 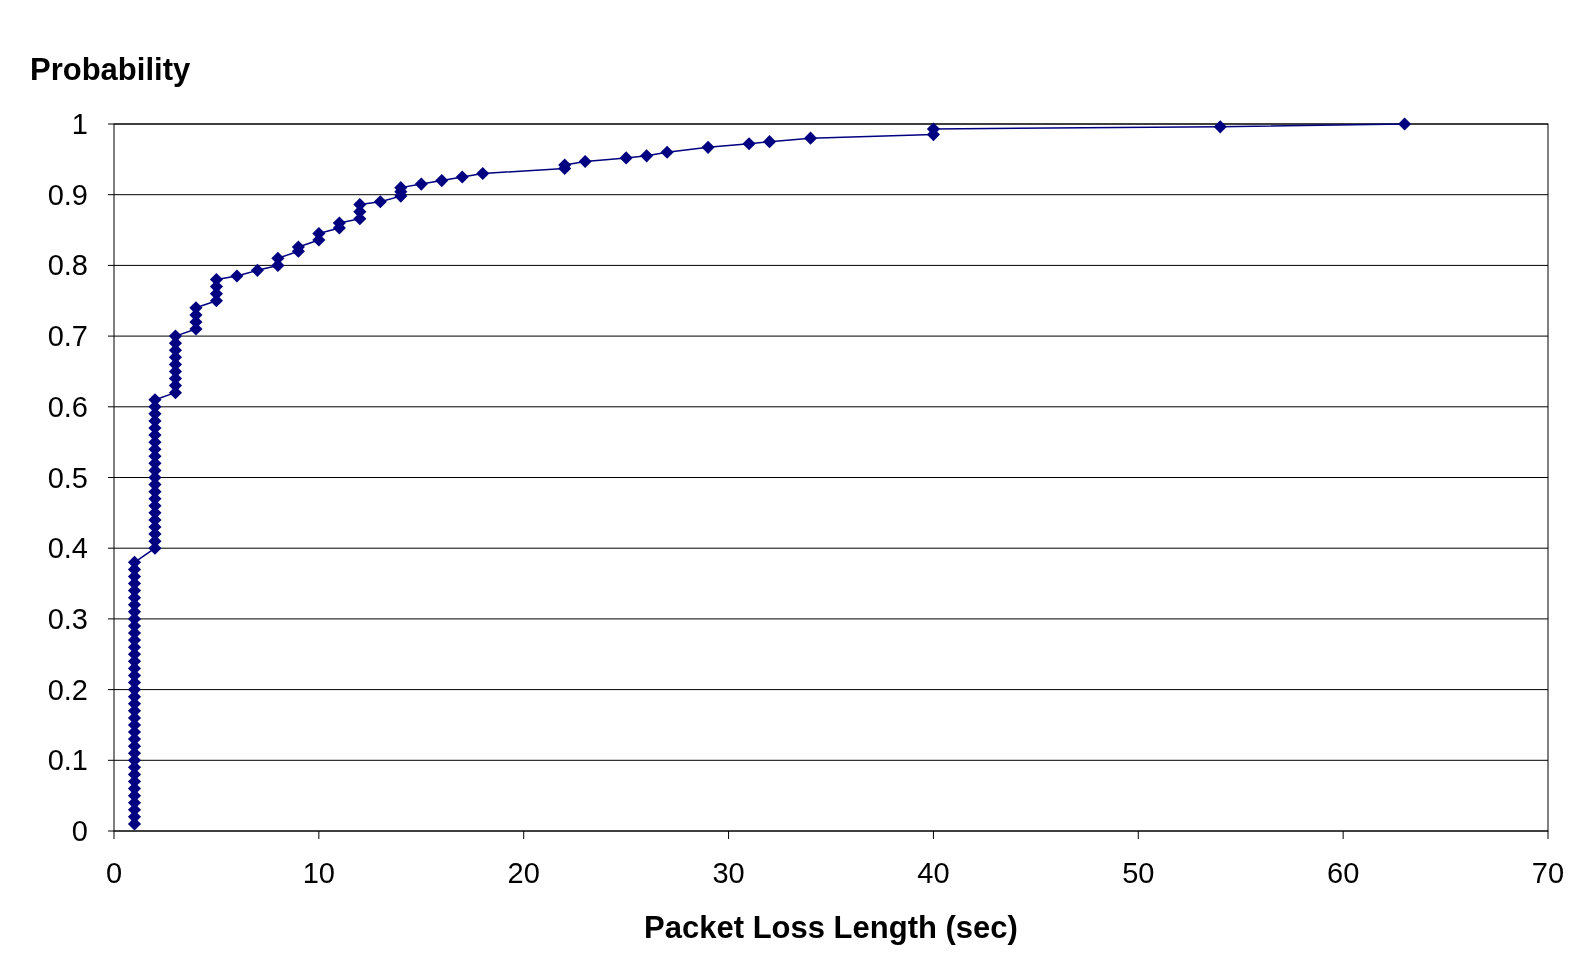 What do you see at coordinates (67, 265) in the screenshot?
I see `y-tick-label: 0.8` at bounding box center [67, 265].